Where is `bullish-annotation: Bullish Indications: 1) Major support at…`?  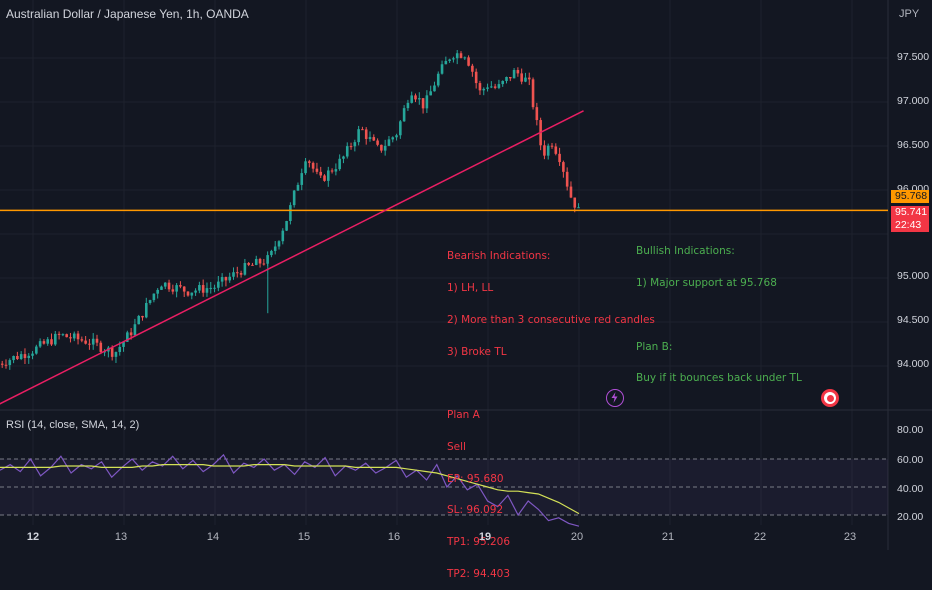
bullish-annotation: Bullish Indications: 1) Major support at… is located at coordinates (719, 310).